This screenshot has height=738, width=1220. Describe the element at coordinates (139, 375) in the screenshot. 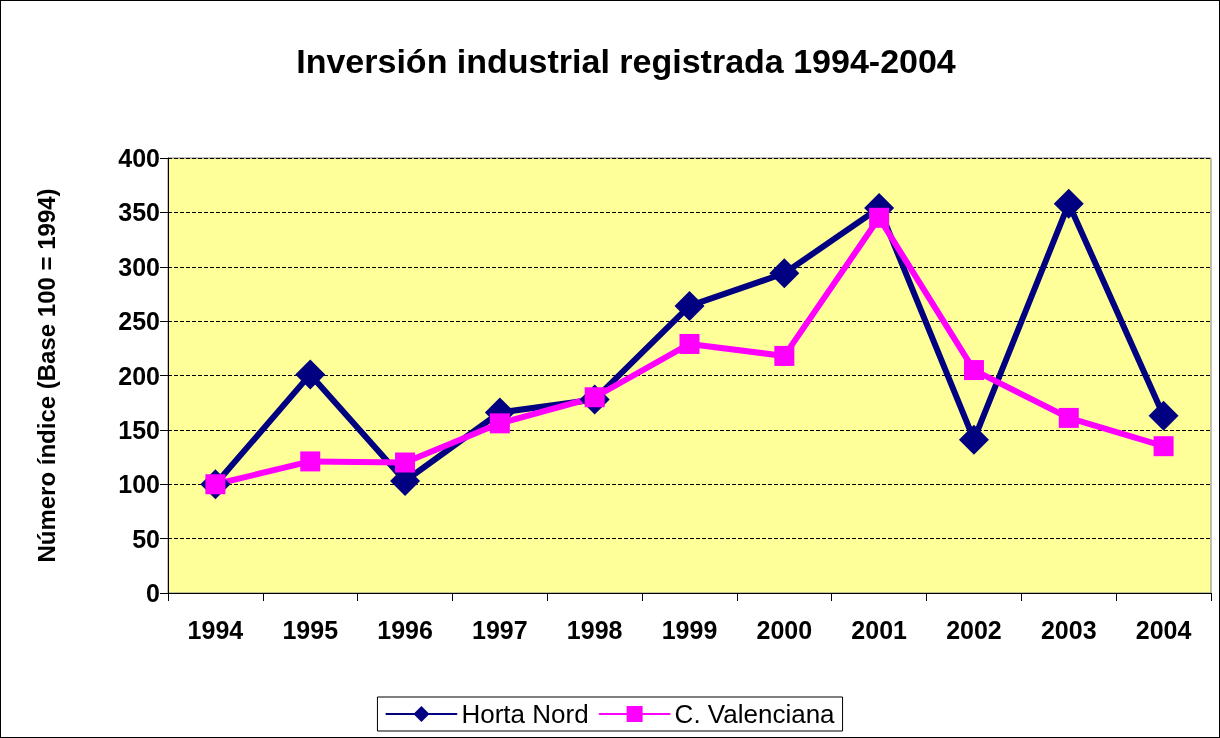

I see `y-tick-label: 200` at that location.